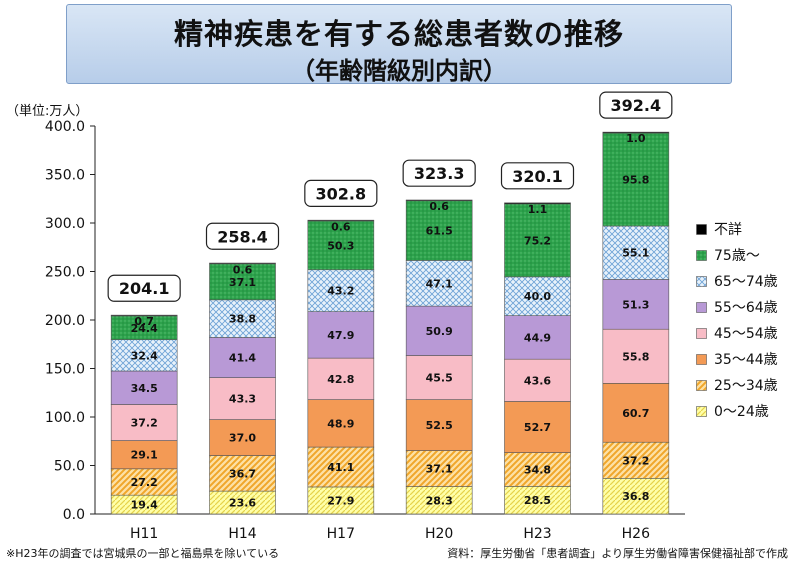 This screenshot has height=567, width=800. Describe the element at coordinates (737, 385) in the screenshot. I see `legend-item-25-34: 25〜34歳` at that location.